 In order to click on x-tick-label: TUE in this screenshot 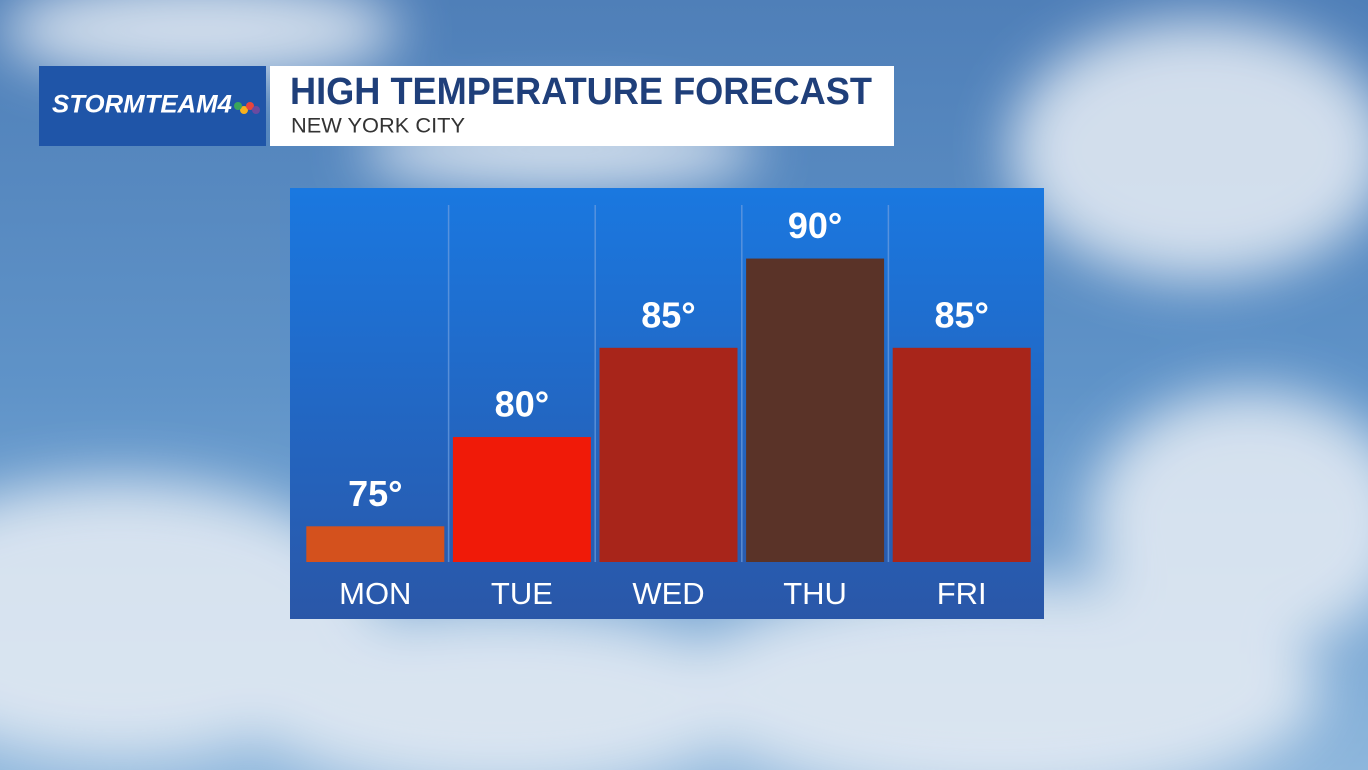, I will do `click(522, 593)`.